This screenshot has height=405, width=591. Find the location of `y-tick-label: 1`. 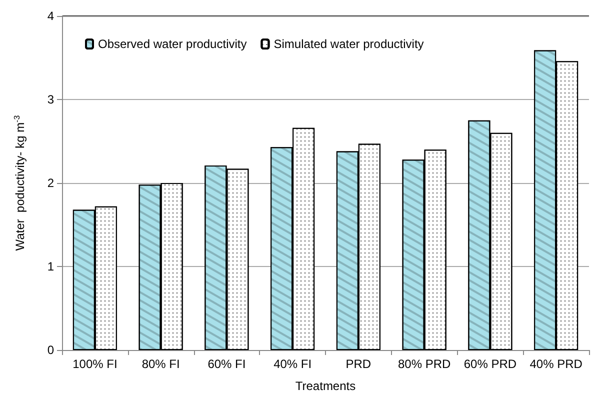

y-tick-label: 1 is located at coordinates (50, 267).